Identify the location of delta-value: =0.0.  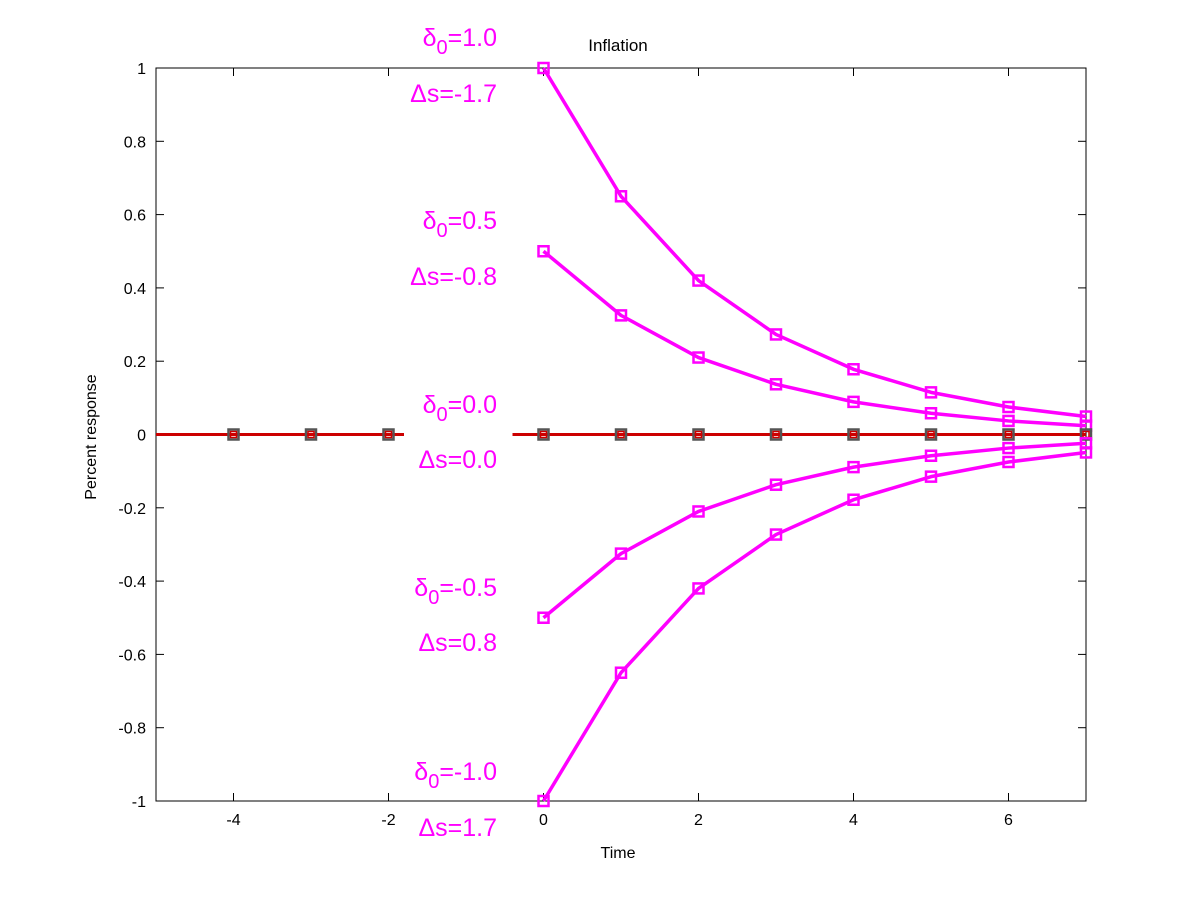
(472, 405).